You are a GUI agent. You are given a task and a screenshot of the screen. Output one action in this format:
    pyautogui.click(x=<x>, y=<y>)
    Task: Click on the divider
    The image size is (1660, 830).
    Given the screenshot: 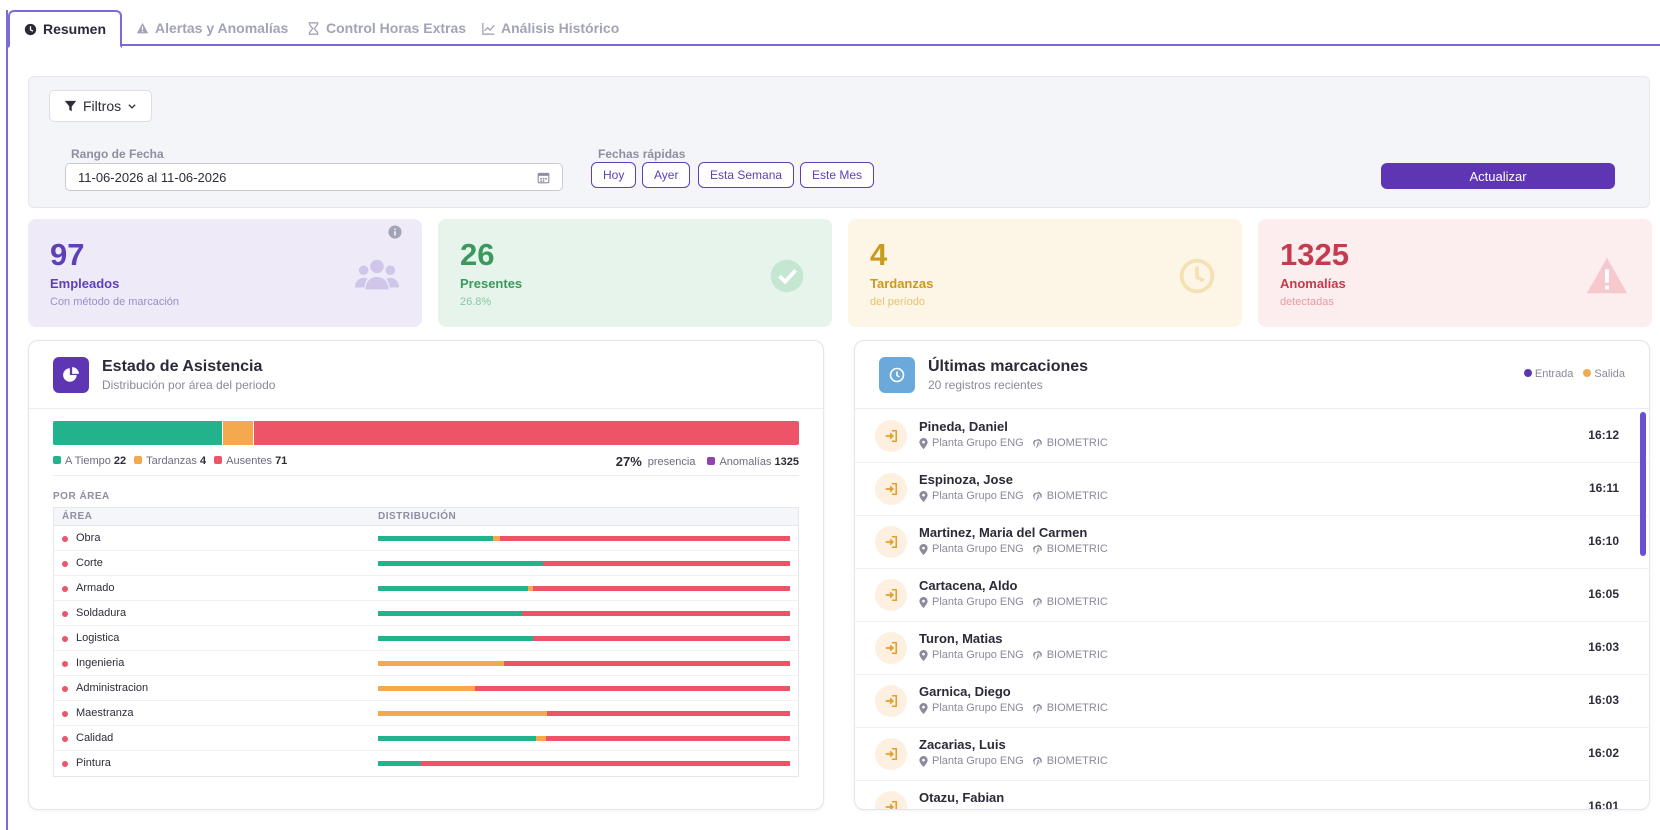 What is the action you would take?
    pyautogui.click(x=426, y=475)
    